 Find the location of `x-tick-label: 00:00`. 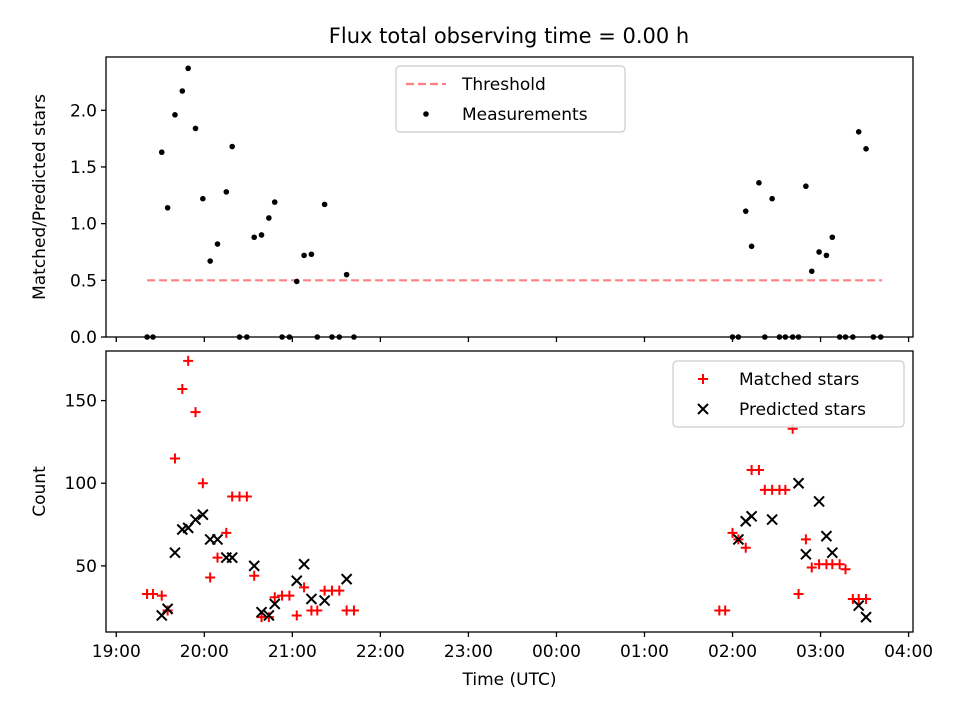

x-tick-label: 00:00 is located at coordinates (556, 652).